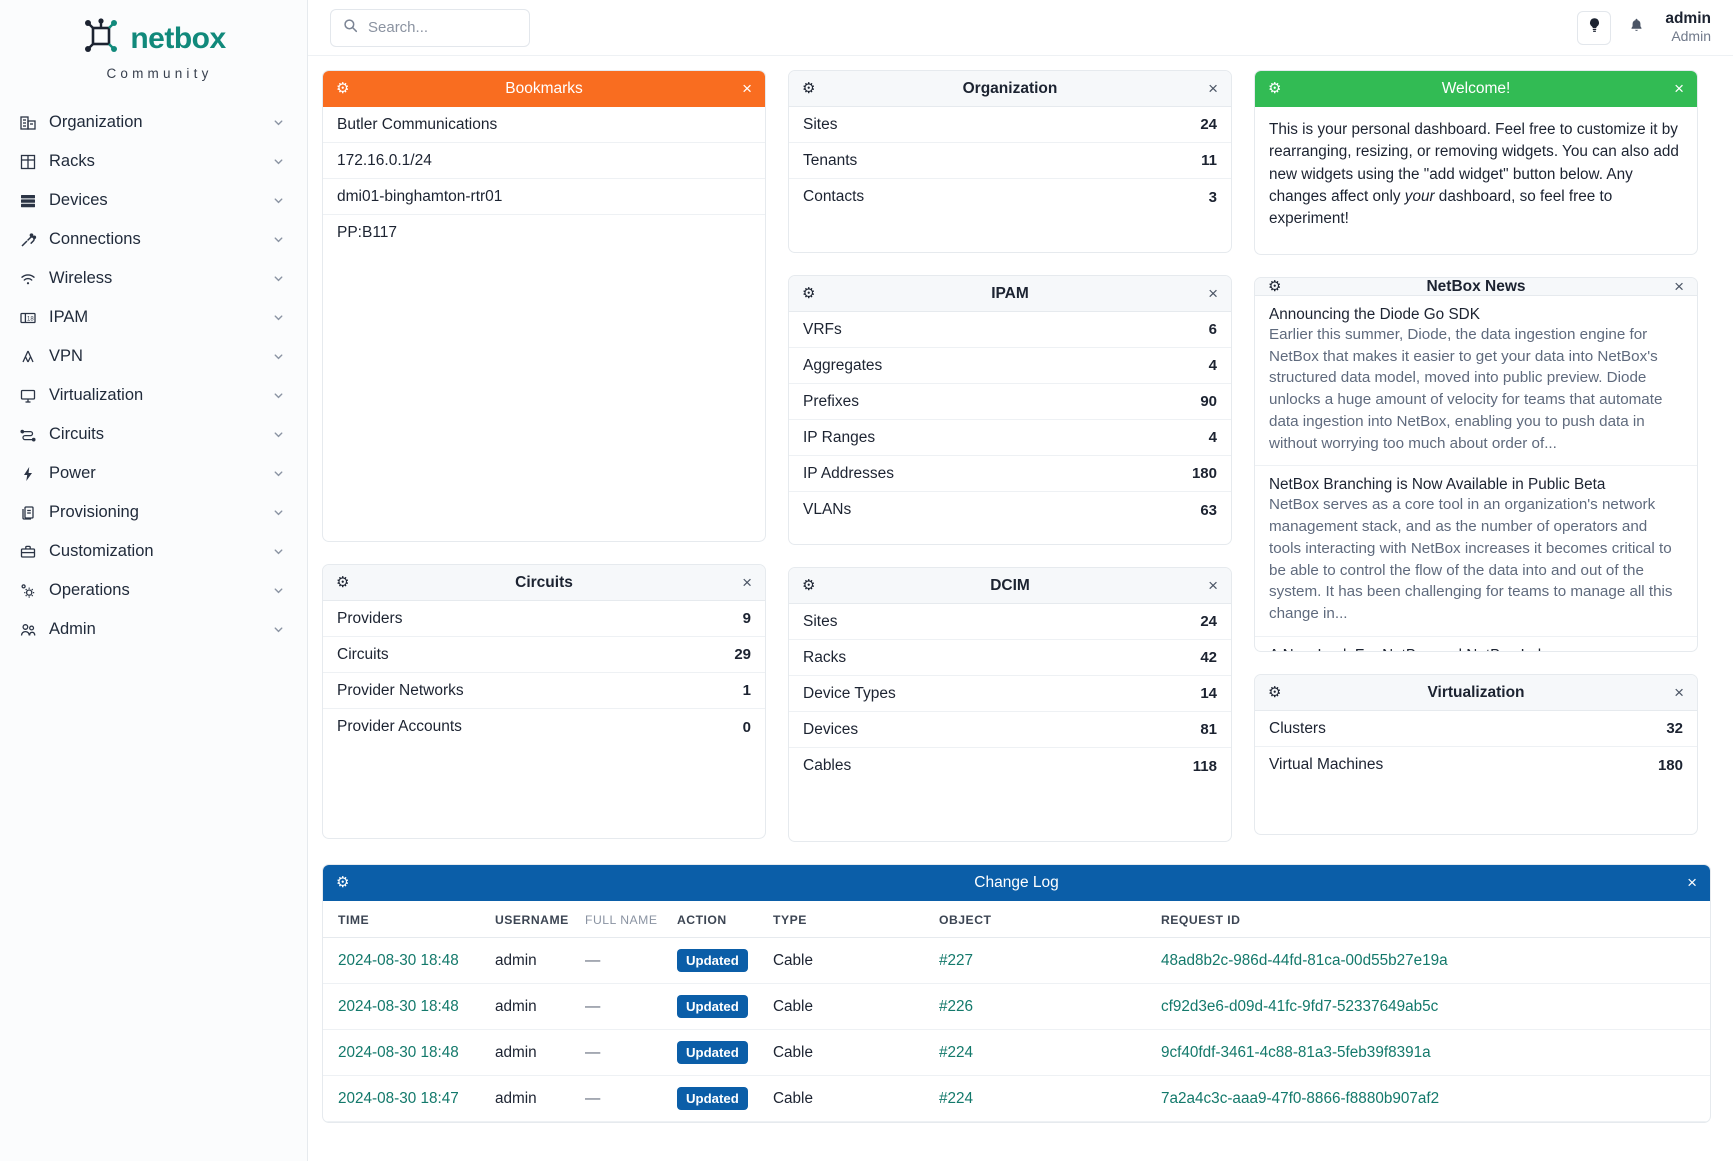 This screenshot has height=1161, width=1733. I want to click on list-item: Provider Networks 1, so click(544, 691).